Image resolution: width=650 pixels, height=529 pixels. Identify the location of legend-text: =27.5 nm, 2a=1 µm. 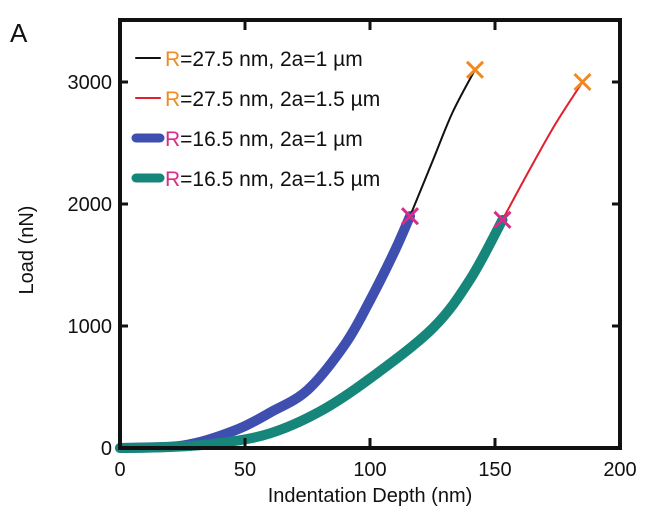
(271, 59).